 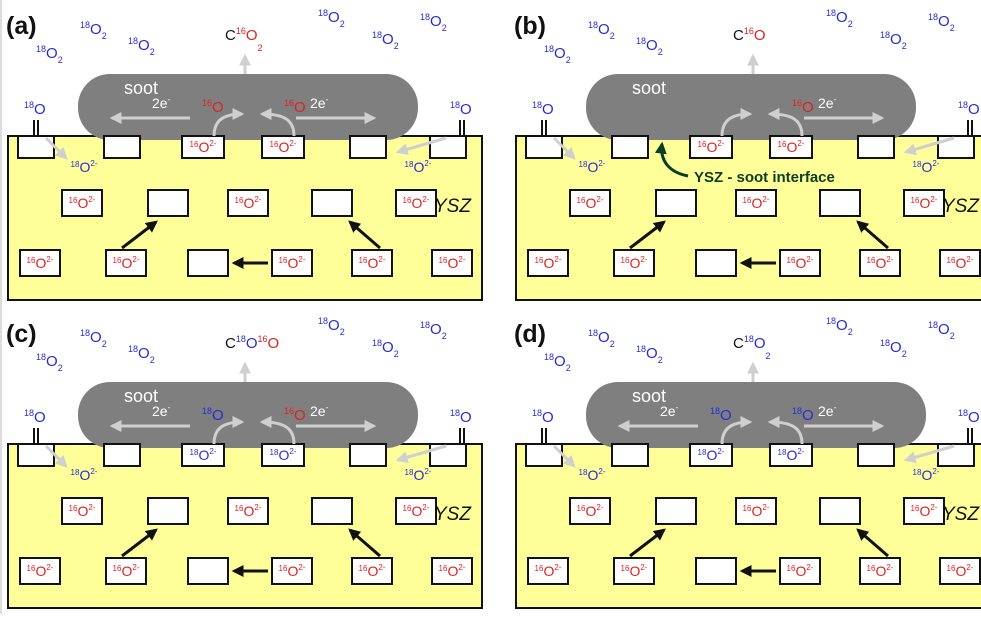 What do you see at coordinates (671, 159) in the screenshot?
I see `interface-arrow` at bounding box center [671, 159].